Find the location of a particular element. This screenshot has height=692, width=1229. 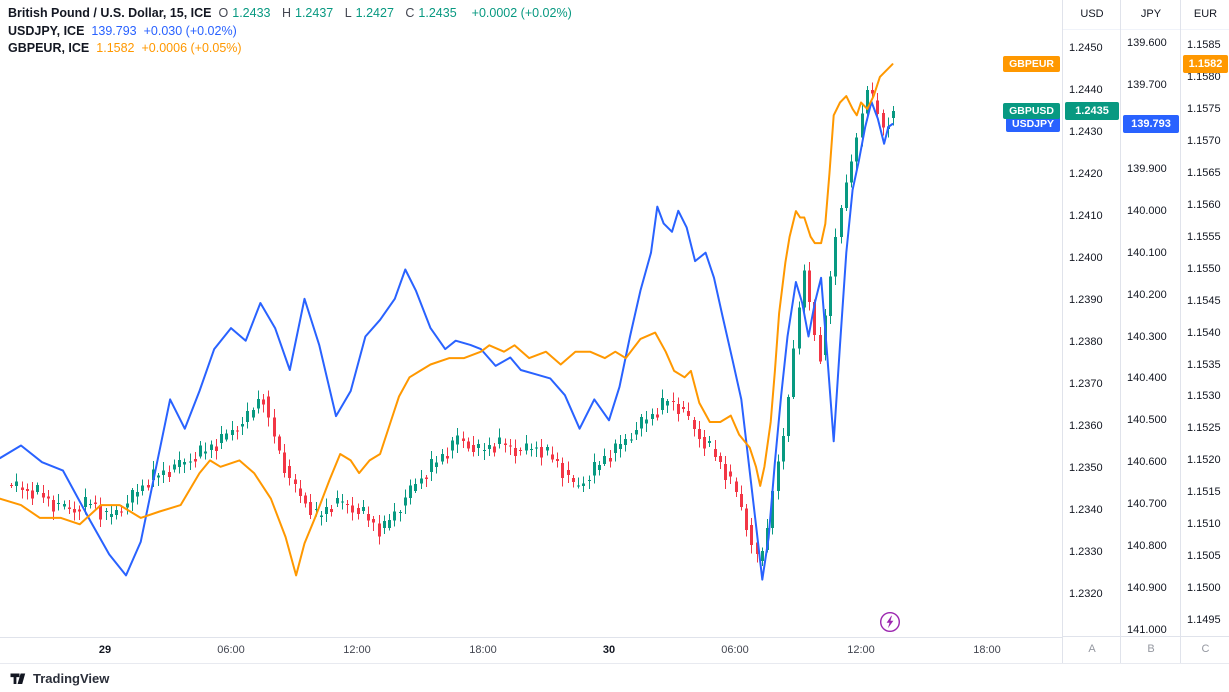

eur-axis-header: EUR is located at coordinates (1205, 15).